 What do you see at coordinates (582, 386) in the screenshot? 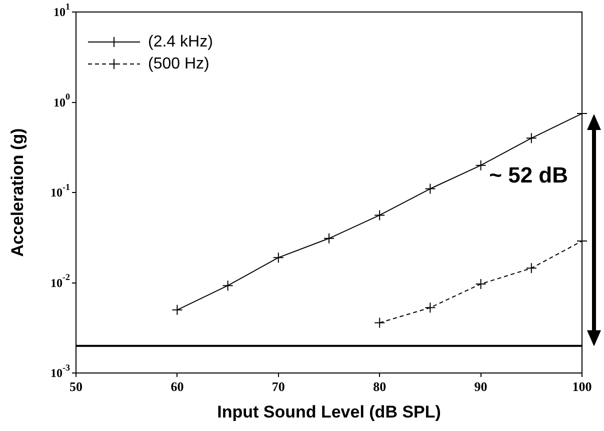
I see `x-tick-label: 100` at bounding box center [582, 386].